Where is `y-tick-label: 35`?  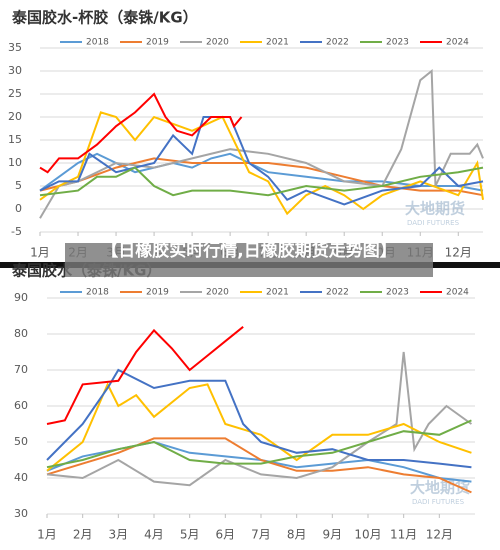
y-tick-label: 35 is located at coordinates (15, 47).